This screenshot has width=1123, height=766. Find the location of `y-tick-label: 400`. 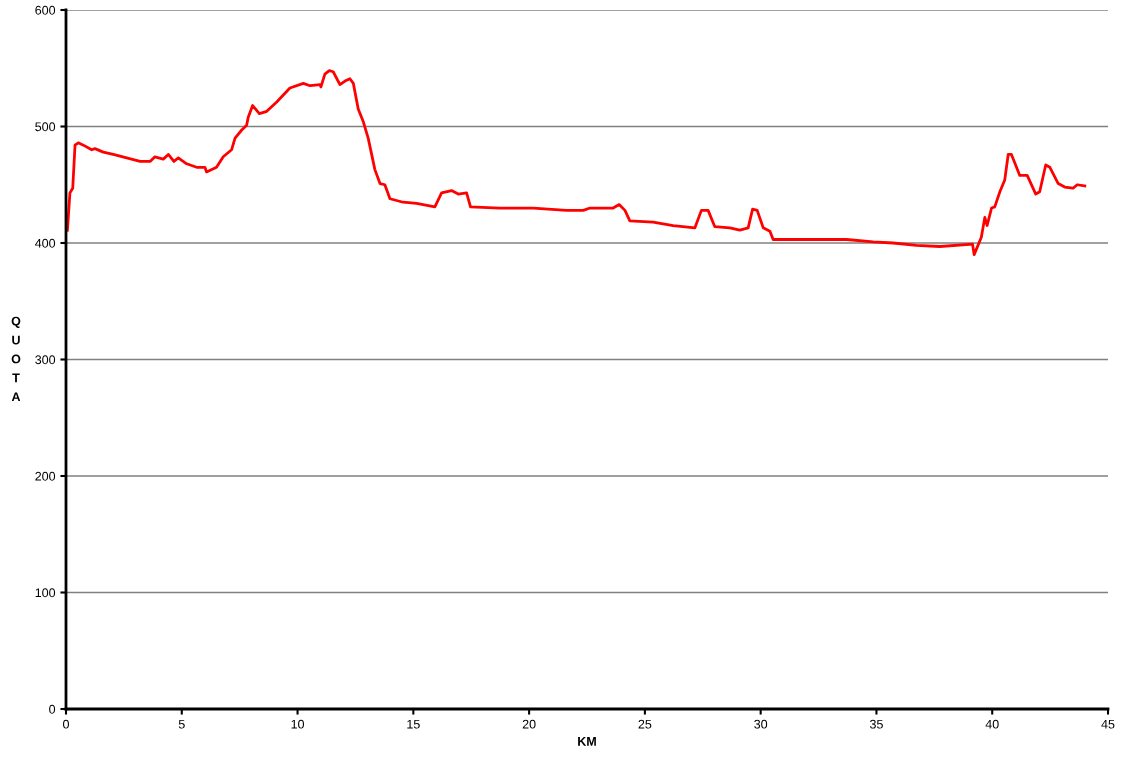

y-tick-label: 400 is located at coordinates (45, 243).